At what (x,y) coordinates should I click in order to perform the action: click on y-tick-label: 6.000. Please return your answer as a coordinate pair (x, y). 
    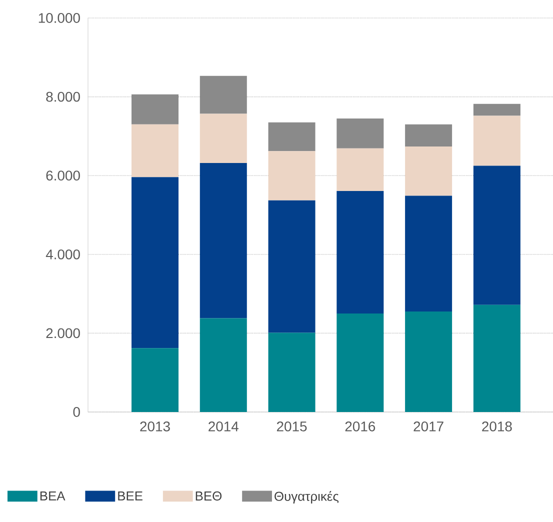
    Looking at the image, I should click on (63, 175).